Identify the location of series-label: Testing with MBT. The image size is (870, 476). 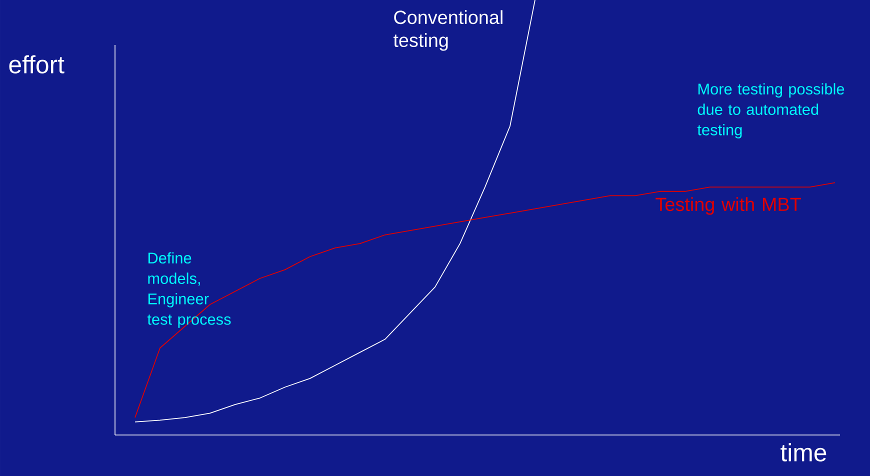
(728, 206).